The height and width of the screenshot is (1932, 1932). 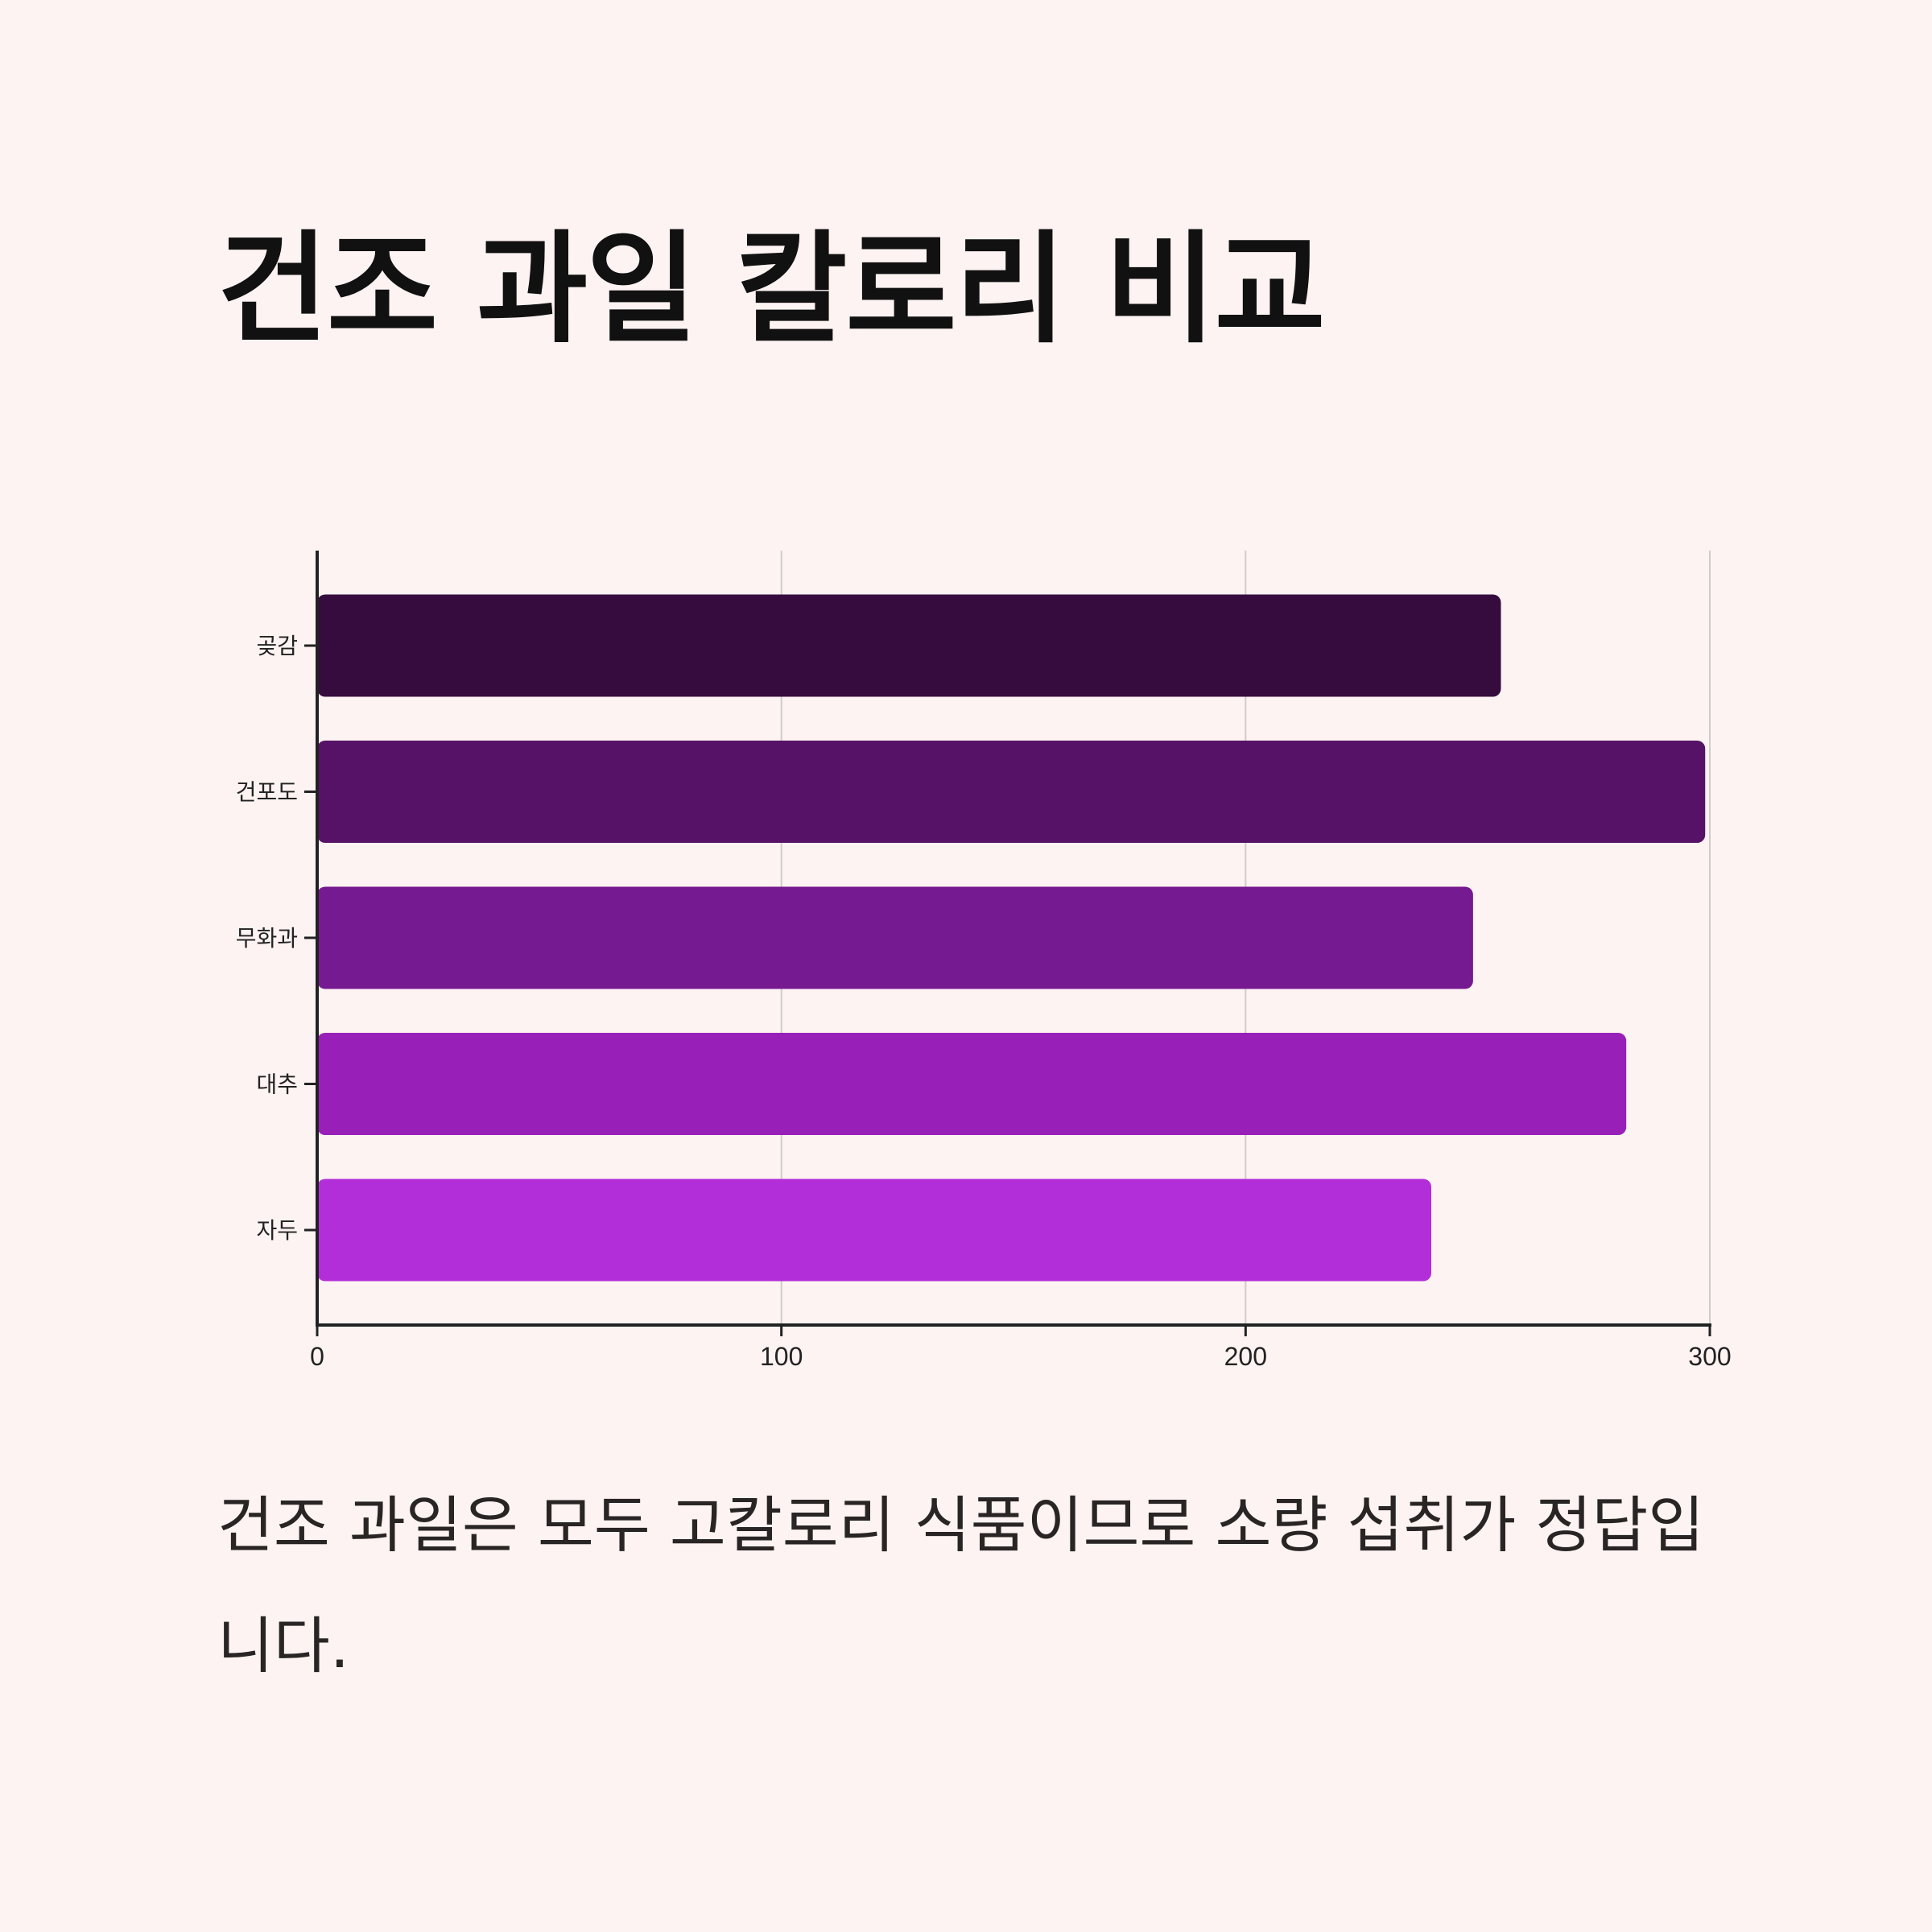 What do you see at coordinates (1245, 1356) in the screenshot?
I see `x-tick-label: 200` at bounding box center [1245, 1356].